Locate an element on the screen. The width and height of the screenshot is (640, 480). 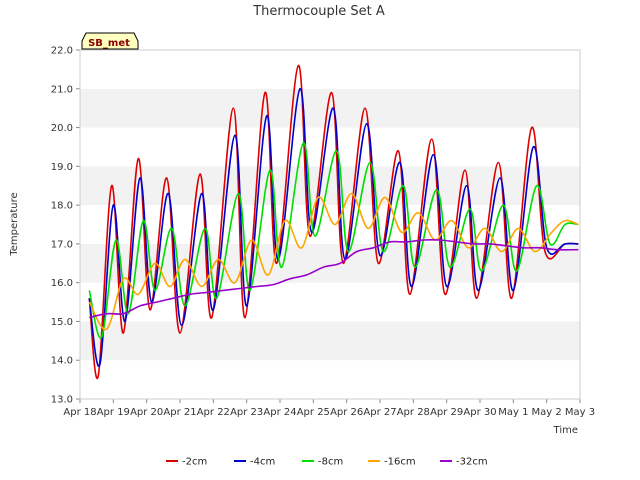
y-tick-label: 16.0 is located at coordinates (62, 283).